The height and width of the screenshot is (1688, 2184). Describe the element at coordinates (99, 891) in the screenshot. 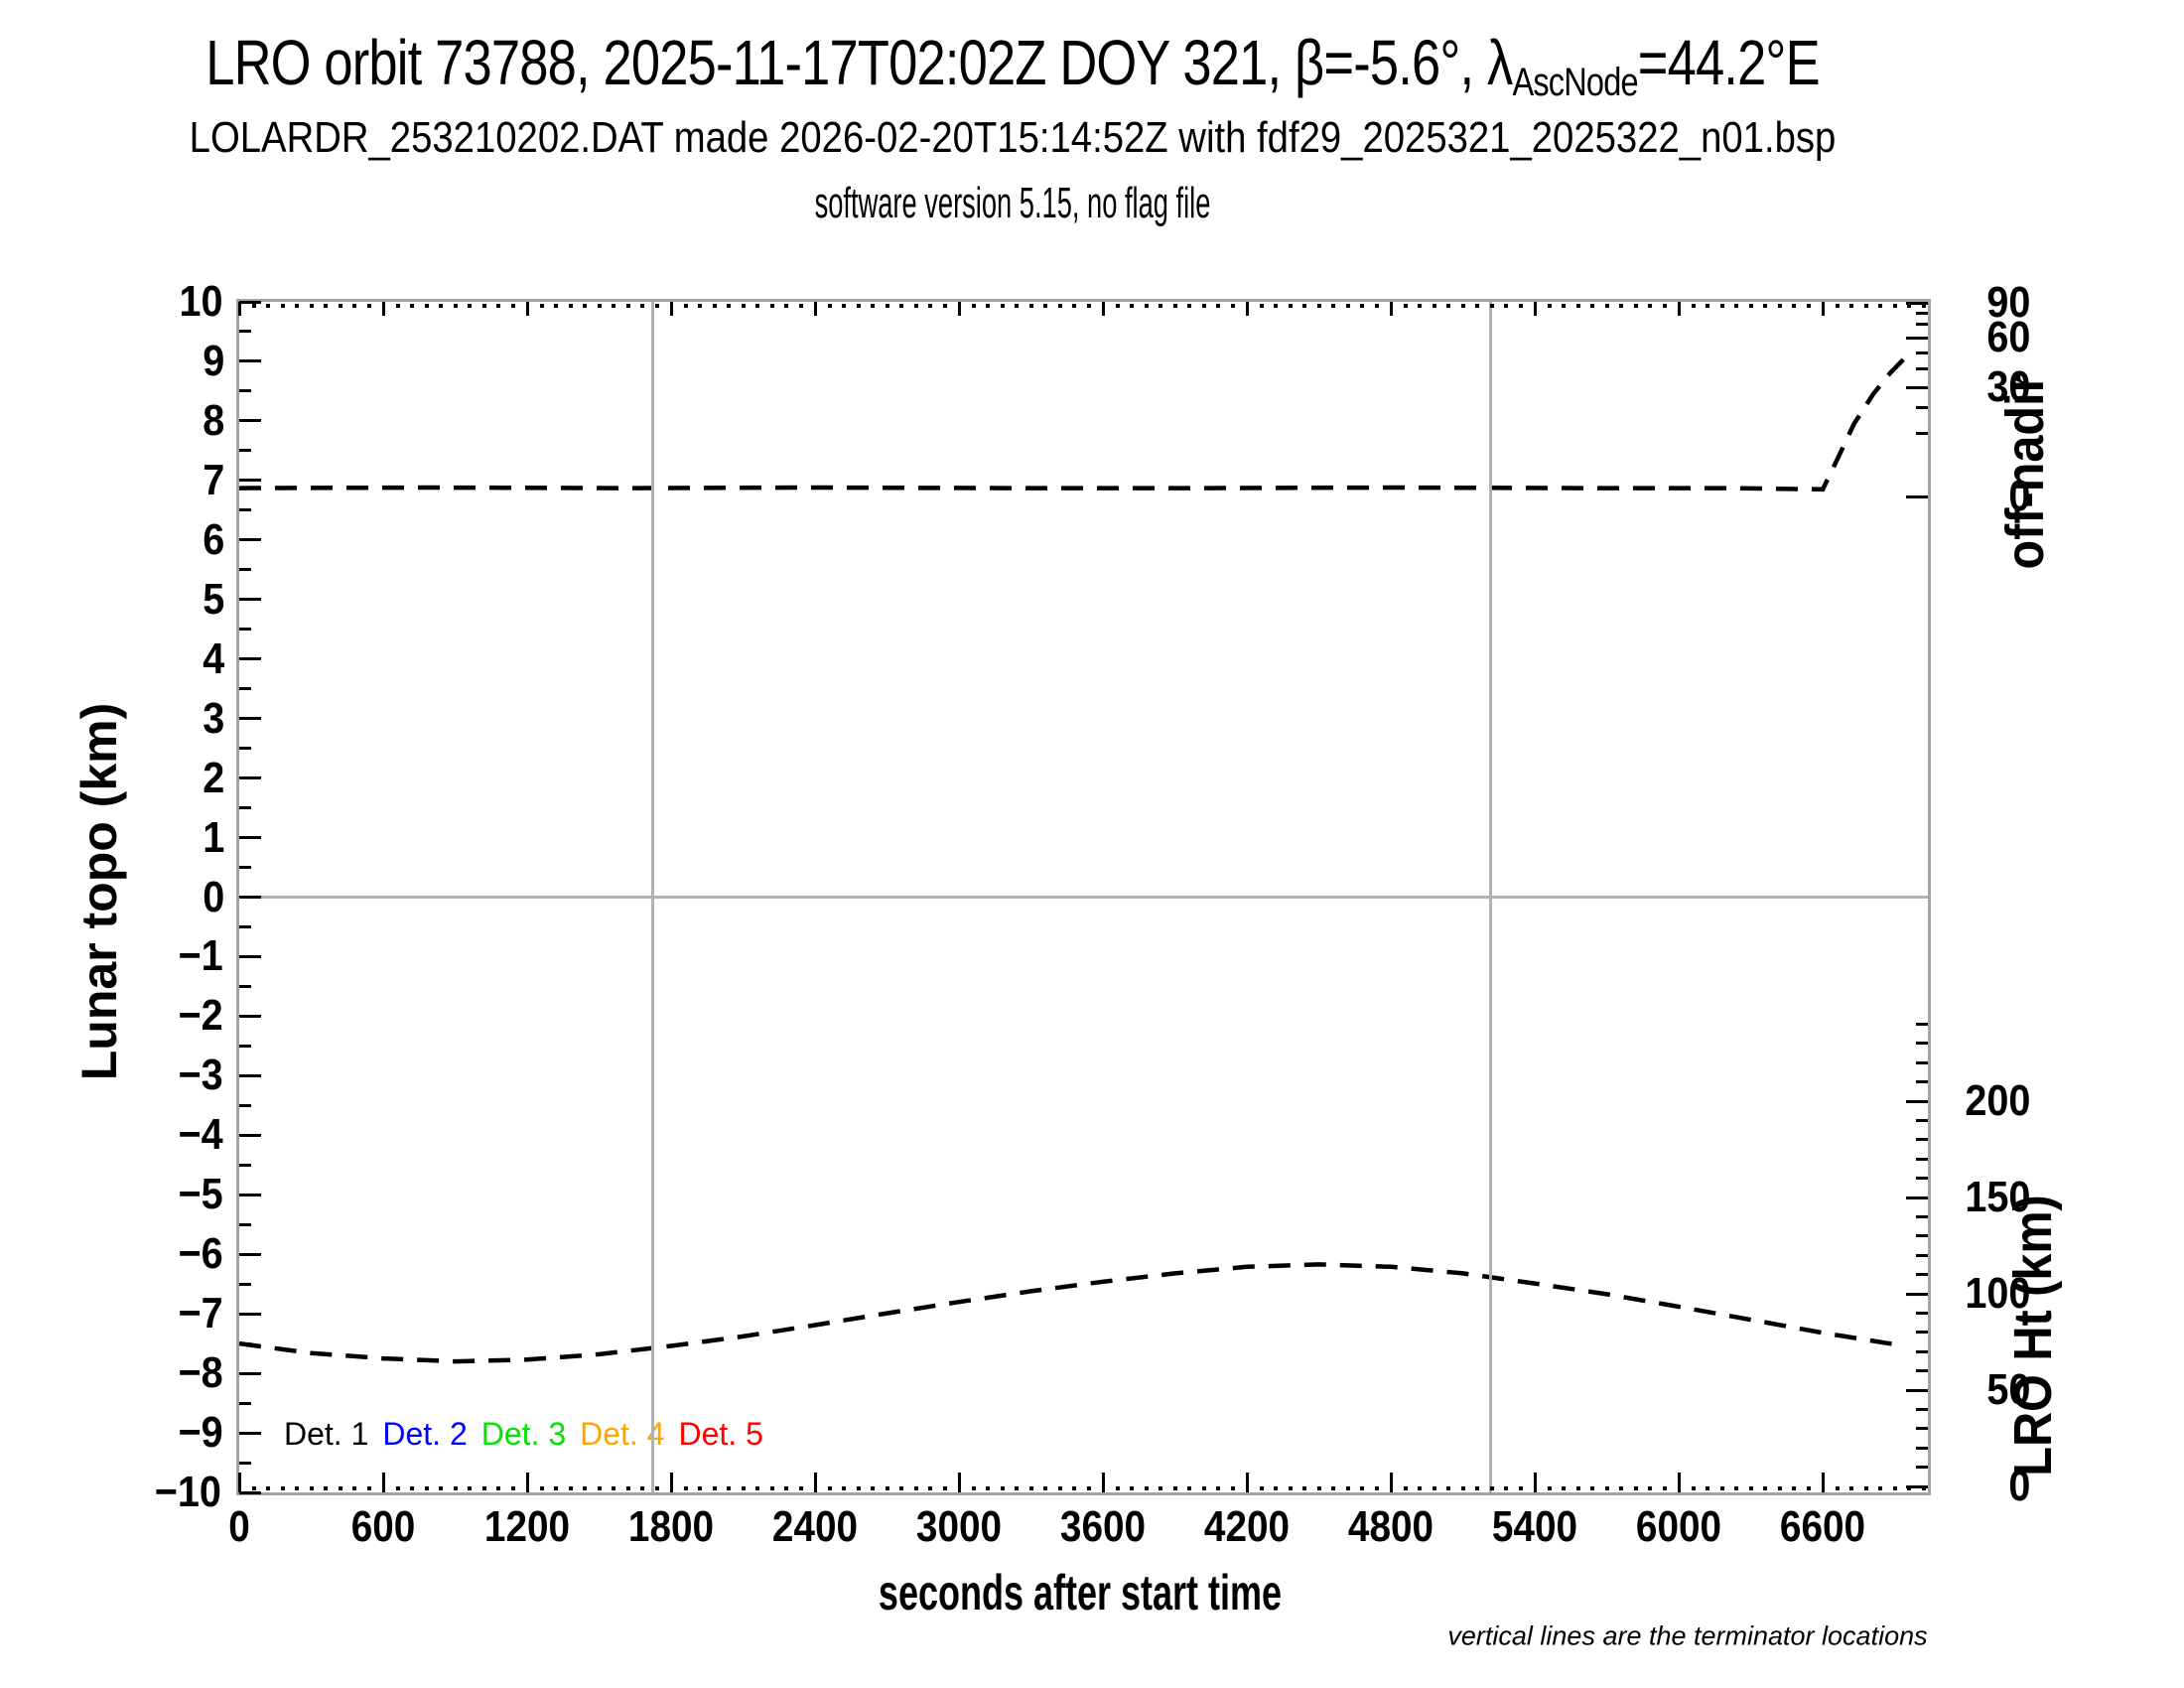

I see `left-axis-title: Lunar topo (km)` at that location.